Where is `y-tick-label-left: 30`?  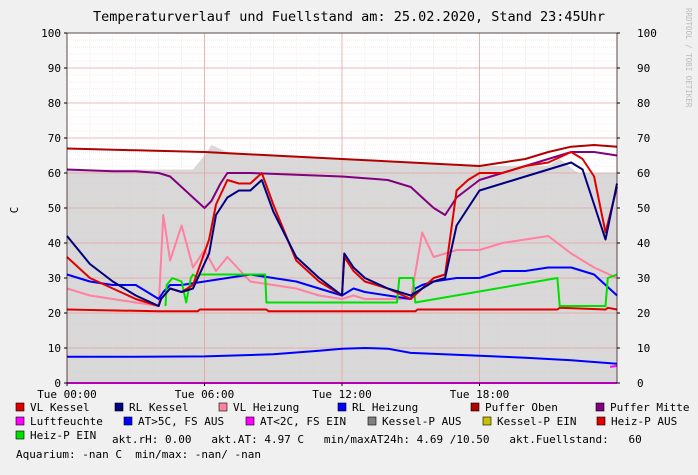 y-tick-label-left: 30 is located at coordinates (54, 278).